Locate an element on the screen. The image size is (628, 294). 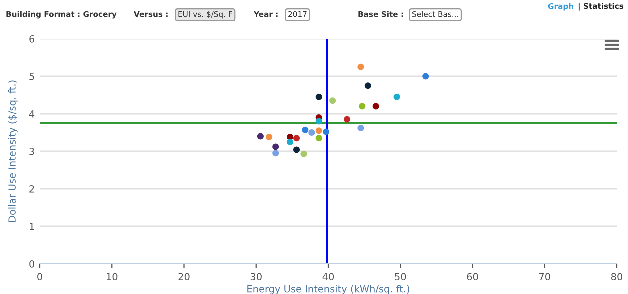
y-tick-label: 1 is located at coordinates (32, 226).